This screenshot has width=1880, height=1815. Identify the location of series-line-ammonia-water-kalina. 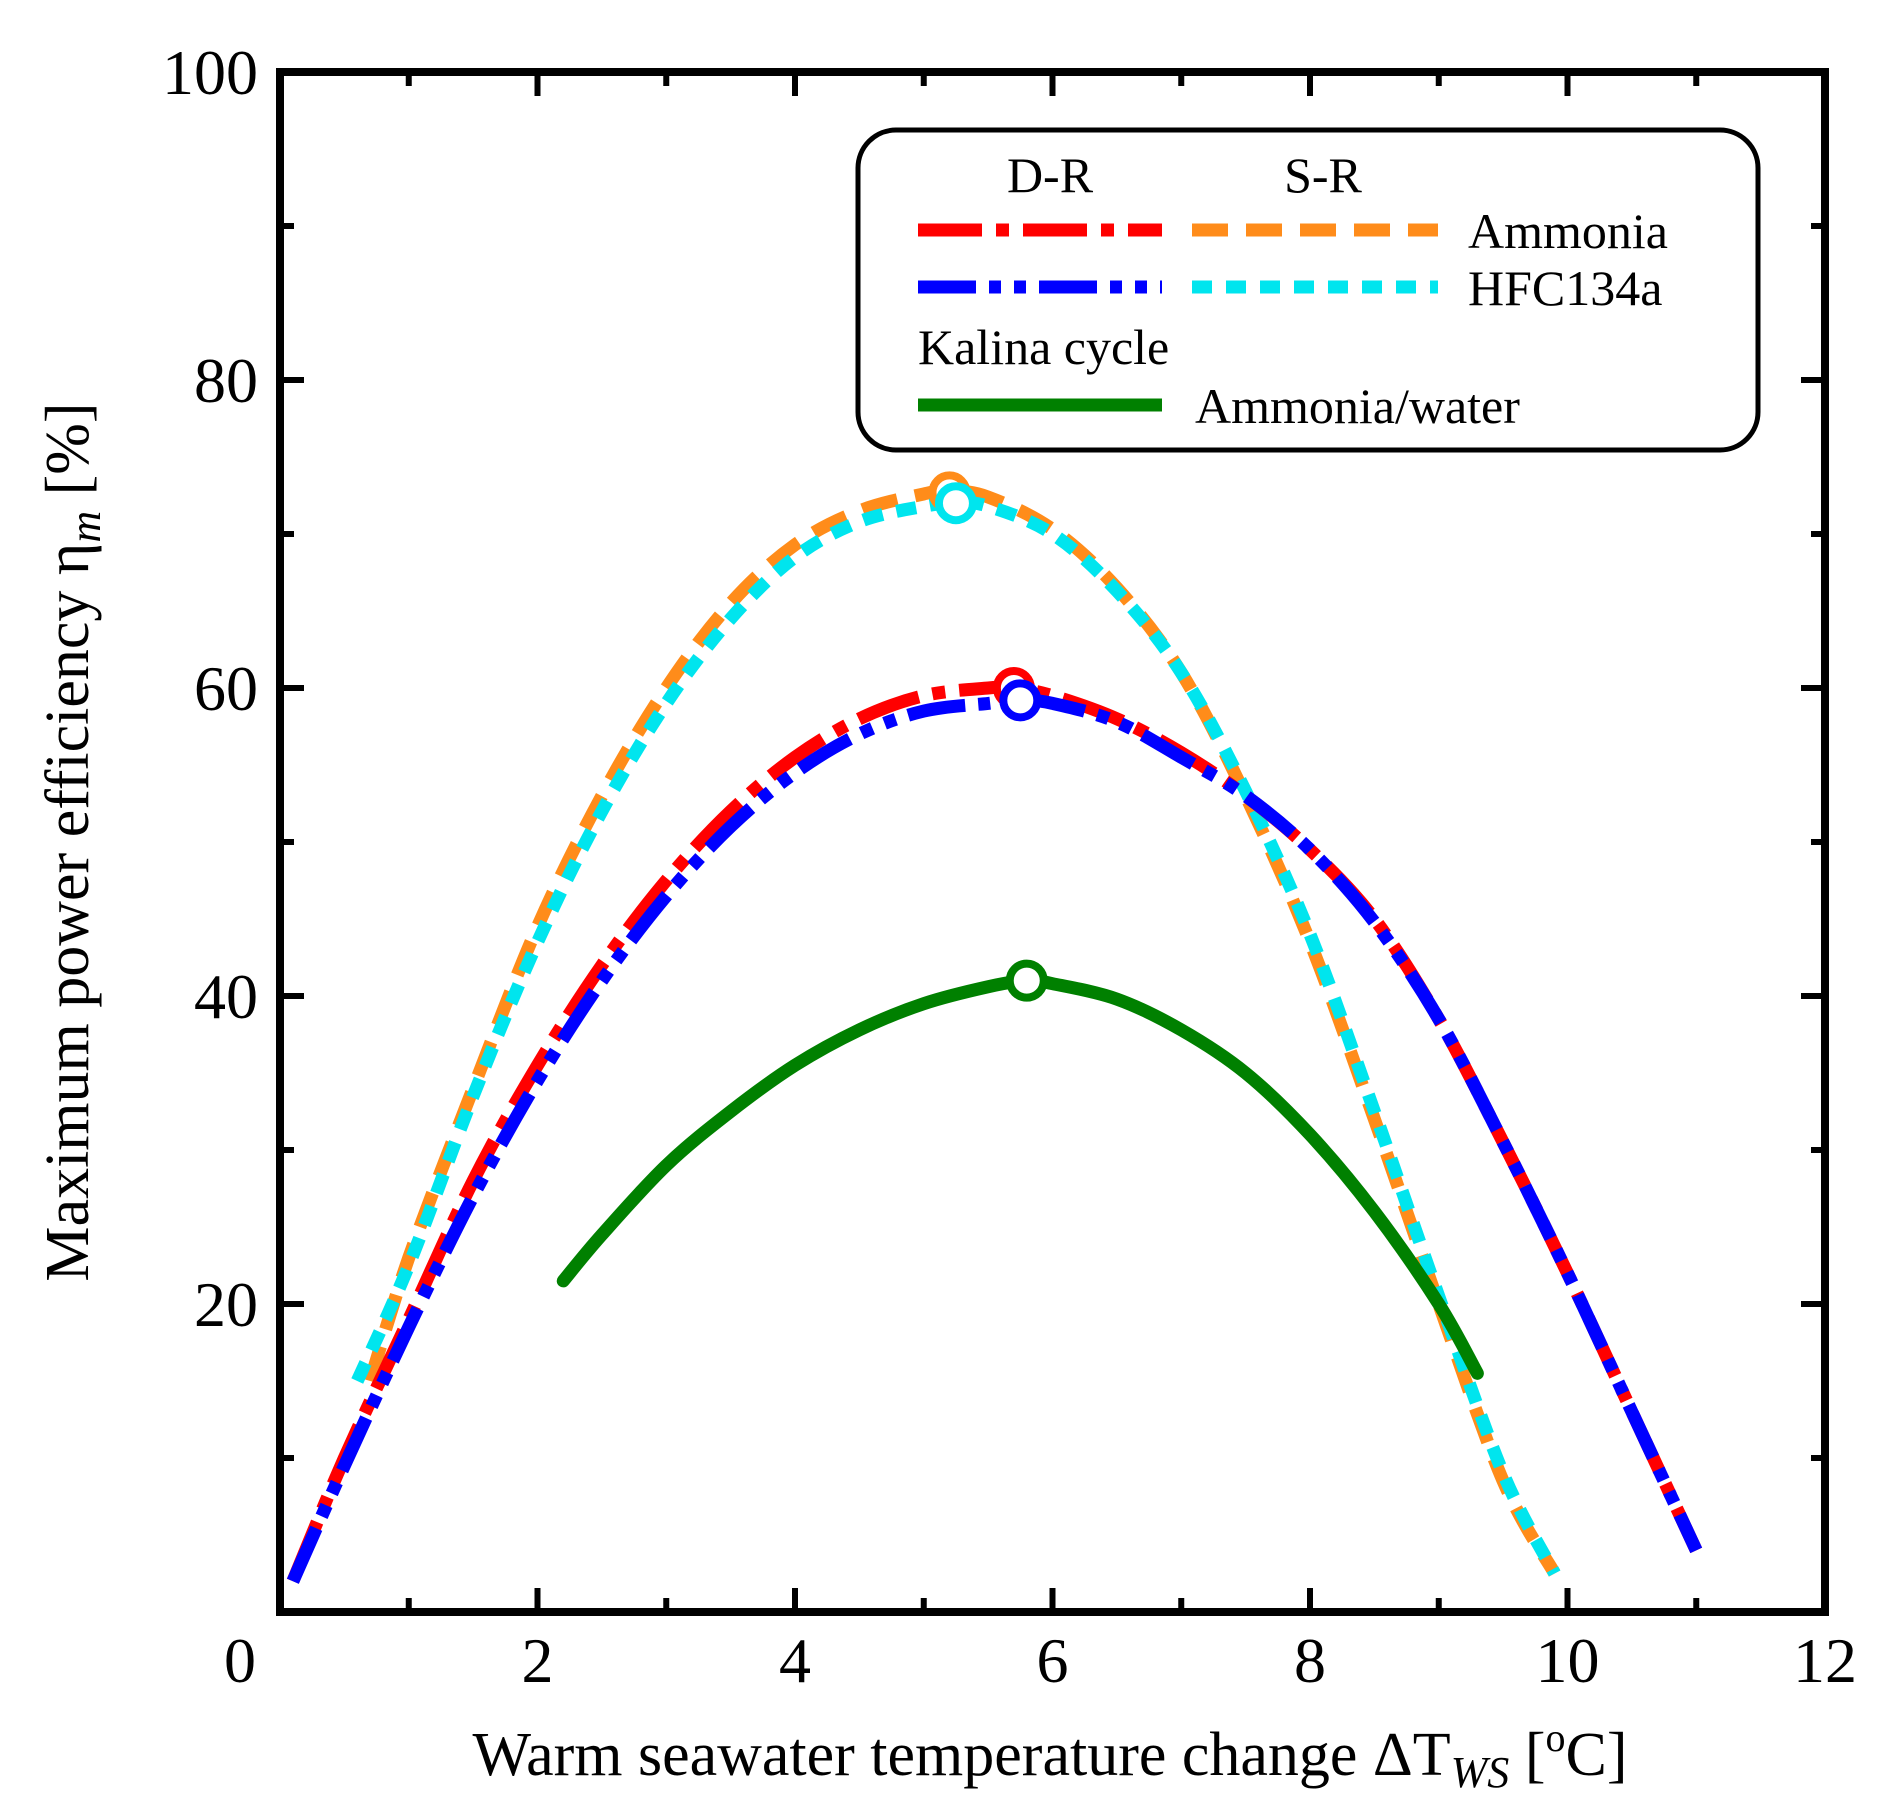
(1020, 1176).